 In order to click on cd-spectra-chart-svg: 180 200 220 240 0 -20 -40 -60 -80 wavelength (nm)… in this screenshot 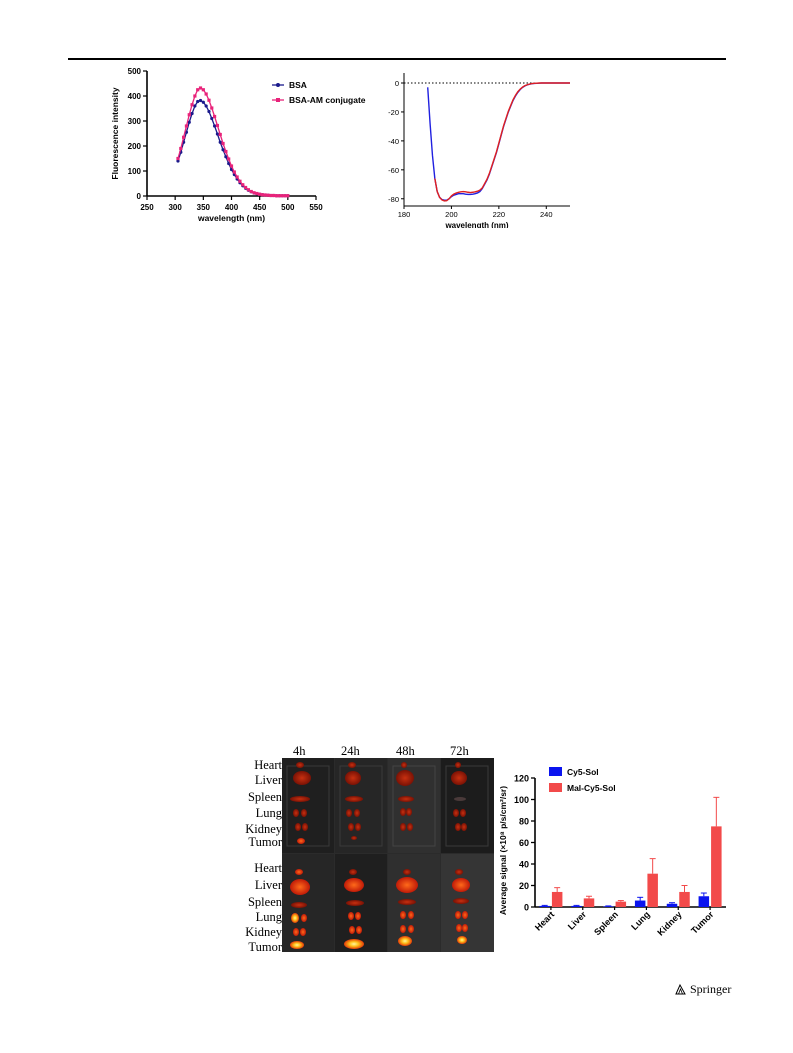, I will do `click(530, 150)`.